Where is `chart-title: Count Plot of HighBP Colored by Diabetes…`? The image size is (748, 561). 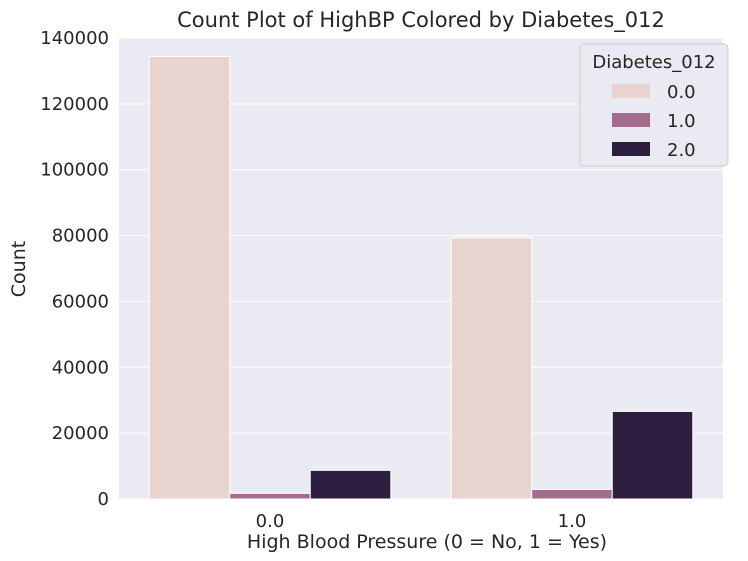 chart-title: Count Plot of HighBP Colored by Diabetes… is located at coordinates (421, 20).